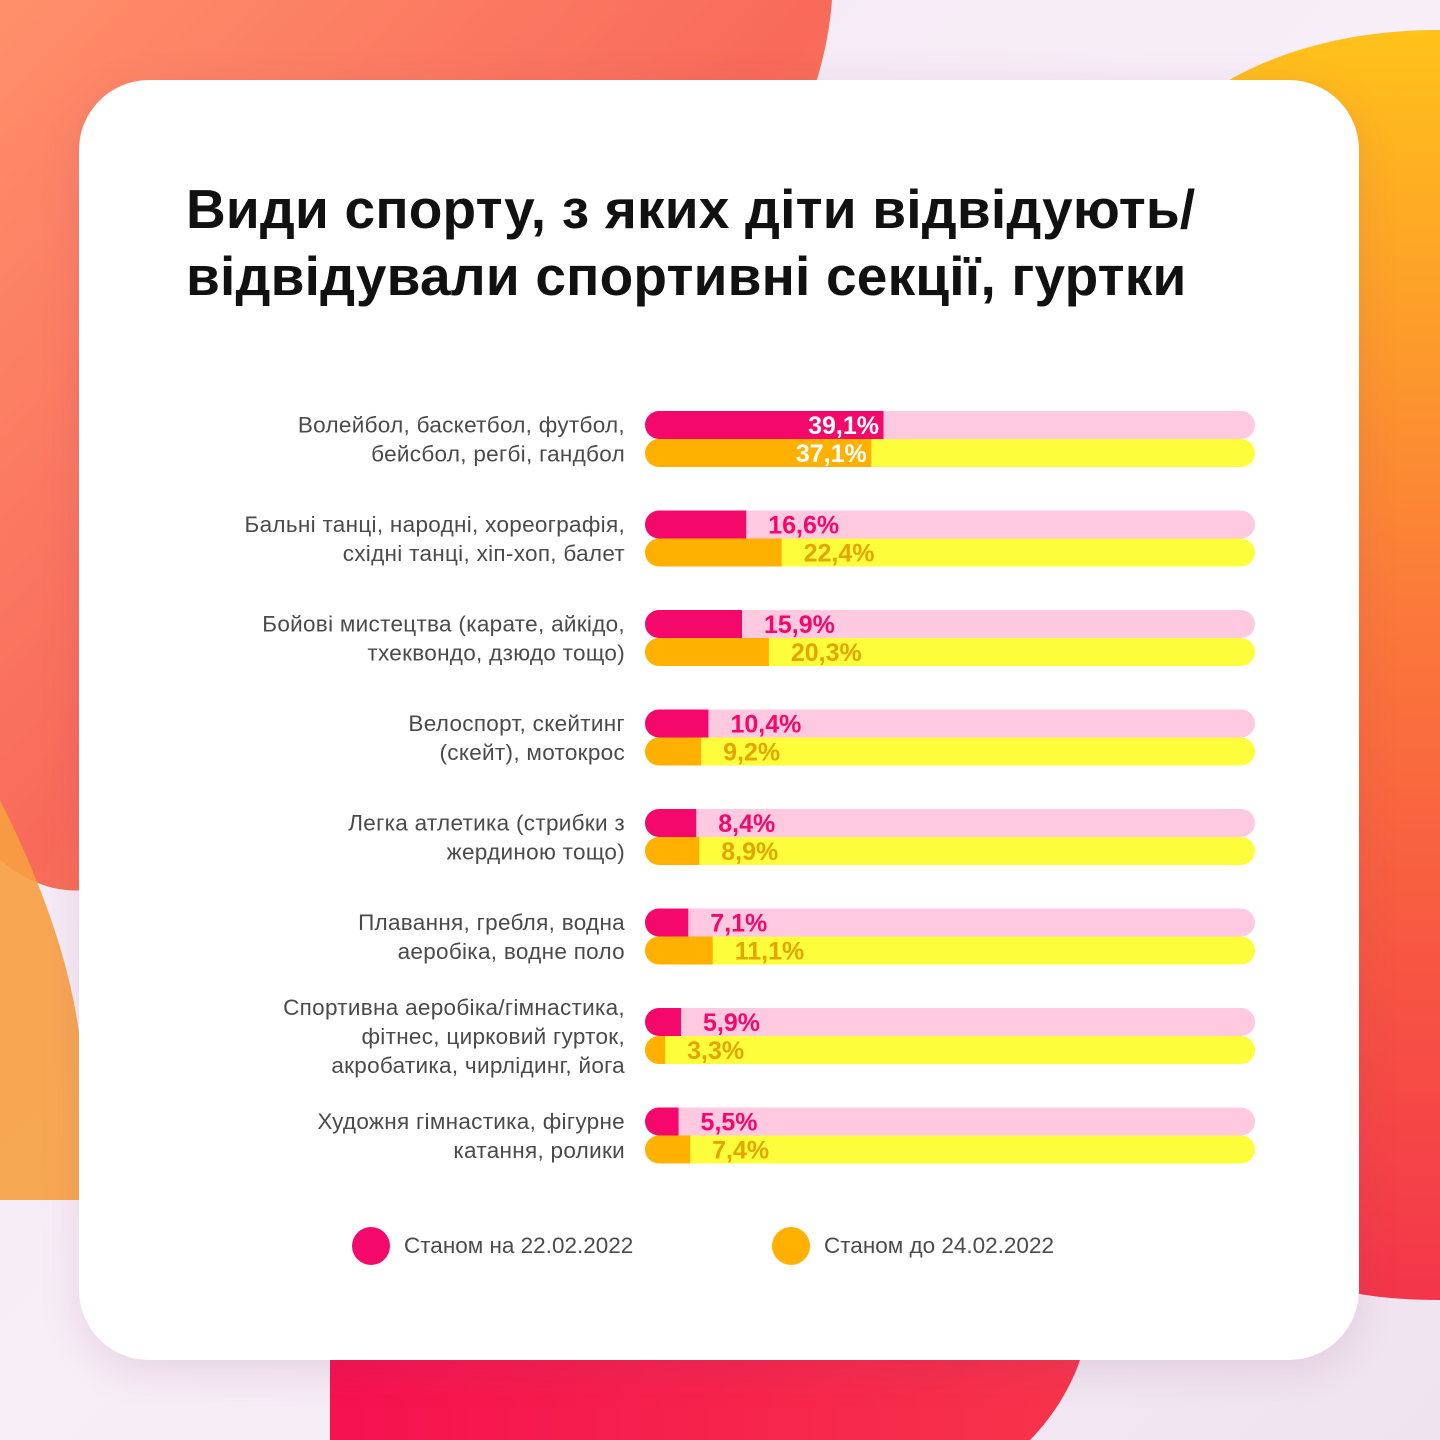 The height and width of the screenshot is (1440, 1440). Describe the element at coordinates (539, 1150) in the screenshot. I see `category-label: катання, ролики` at that location.